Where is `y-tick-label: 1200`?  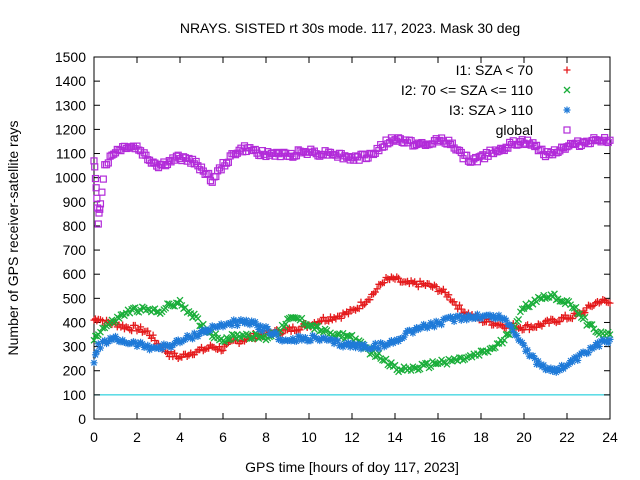
y-tick-label: 1200 is located at coordinates (70, 129).